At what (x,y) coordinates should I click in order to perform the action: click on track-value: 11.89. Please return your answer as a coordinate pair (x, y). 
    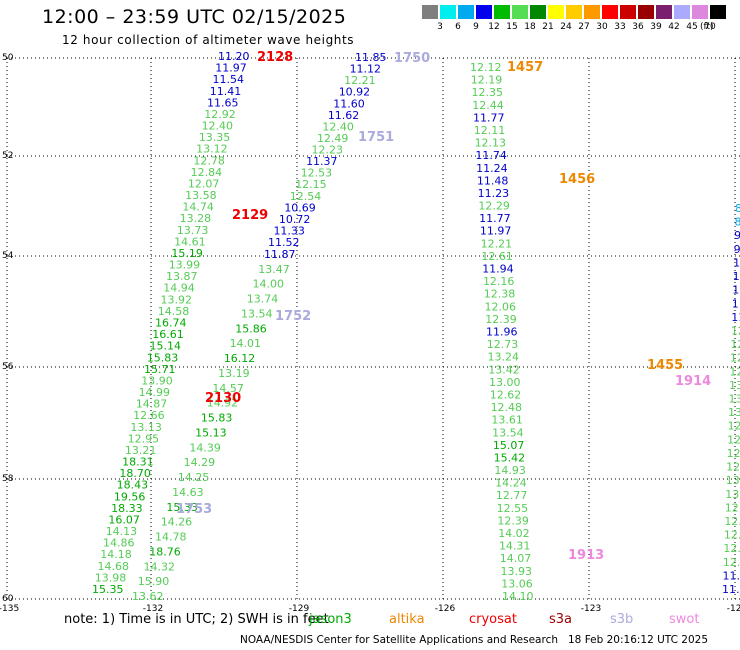
    Looking at the image, I should click on (731, 575).